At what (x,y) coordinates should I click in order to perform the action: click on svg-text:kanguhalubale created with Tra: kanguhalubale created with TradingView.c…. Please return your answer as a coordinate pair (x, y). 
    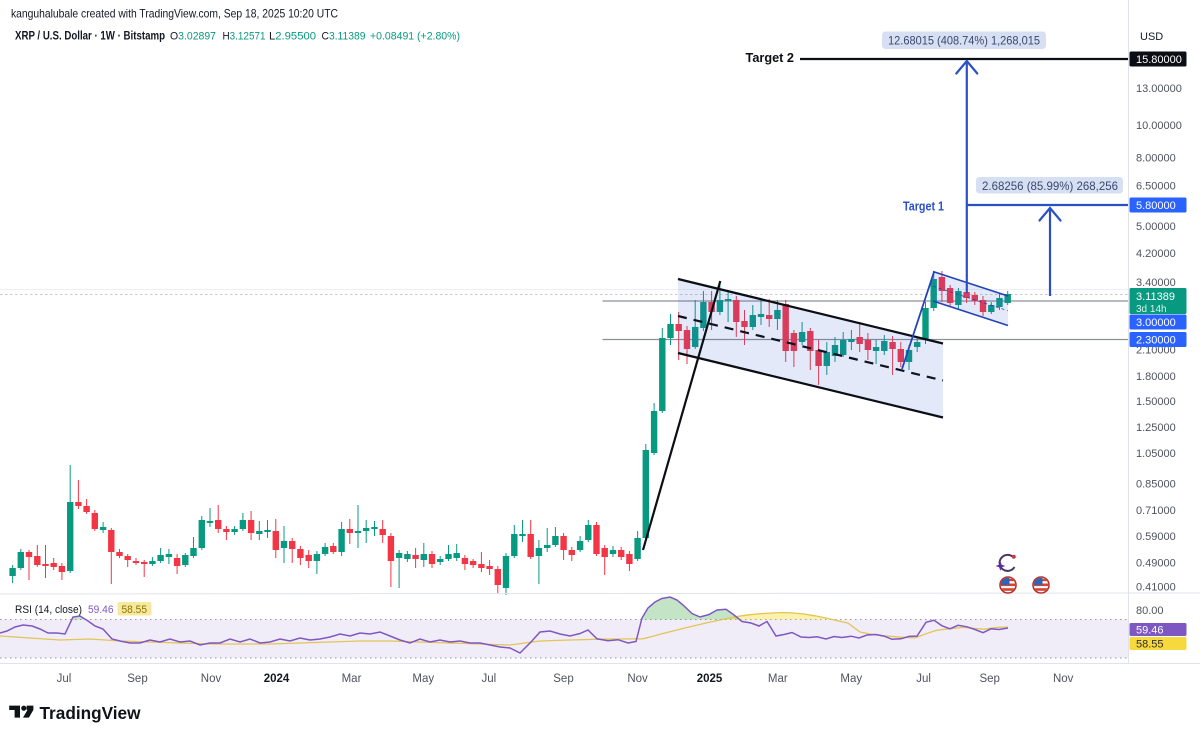
    Looking at the image, I should click on (174, 14).